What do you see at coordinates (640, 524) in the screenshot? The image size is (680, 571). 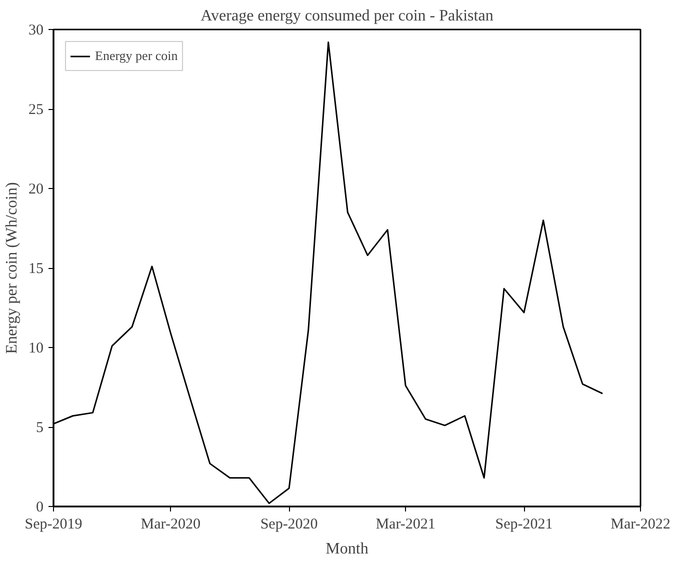 I see `x-tick-label: Mar-2022` at bounding box center [640, 524].